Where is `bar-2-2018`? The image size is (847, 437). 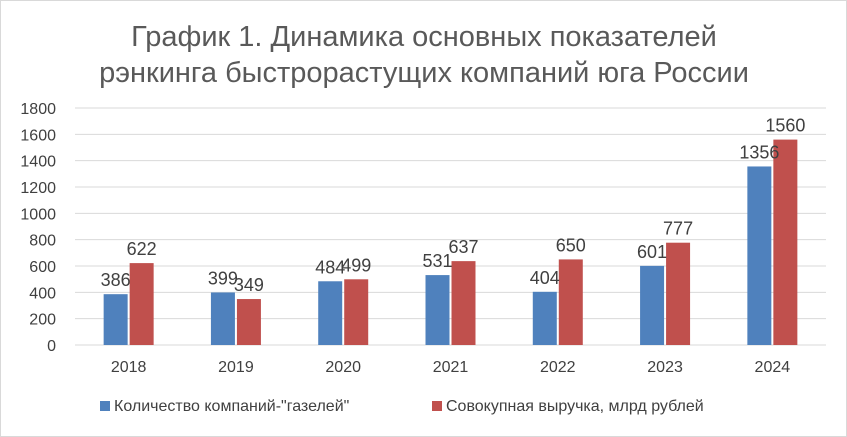
bar-2-2018 is located at coordinates (141, 304).